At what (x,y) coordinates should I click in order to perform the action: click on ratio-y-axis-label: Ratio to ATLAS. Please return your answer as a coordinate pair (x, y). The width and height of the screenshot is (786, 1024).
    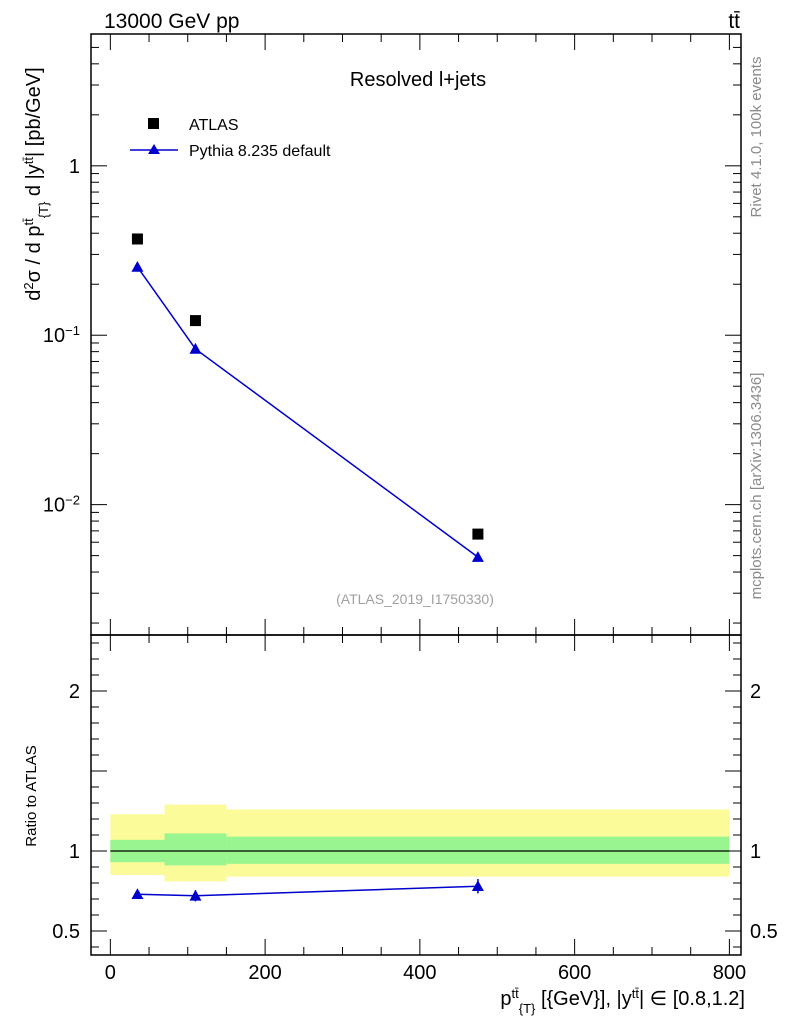
    Looking at the image, I should click on (31, 795).